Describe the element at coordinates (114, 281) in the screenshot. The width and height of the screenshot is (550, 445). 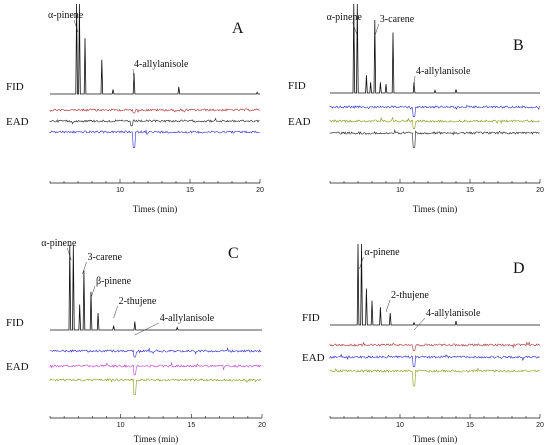
I see `peak-label: β-pinene` at that location.